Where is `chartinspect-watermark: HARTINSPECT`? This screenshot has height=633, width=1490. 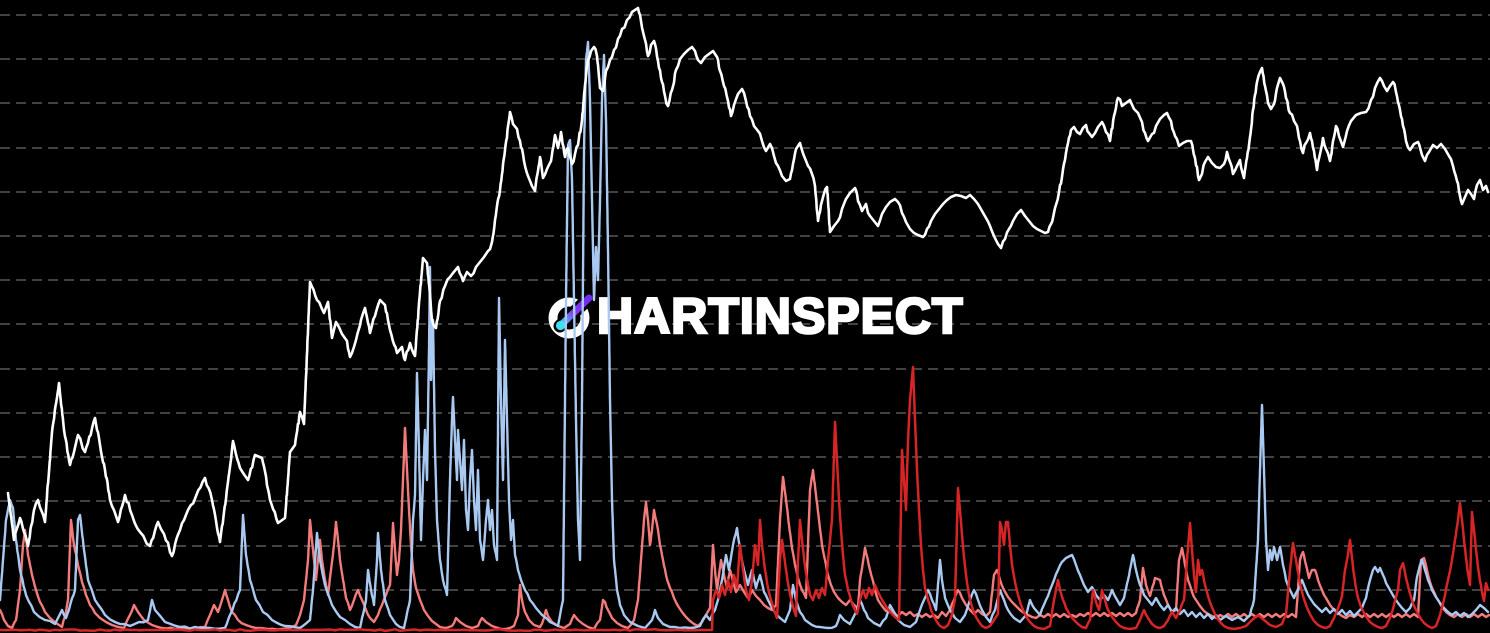 chartinspect-watermark: HARTINSPECT is located at coordinates (756, 317).